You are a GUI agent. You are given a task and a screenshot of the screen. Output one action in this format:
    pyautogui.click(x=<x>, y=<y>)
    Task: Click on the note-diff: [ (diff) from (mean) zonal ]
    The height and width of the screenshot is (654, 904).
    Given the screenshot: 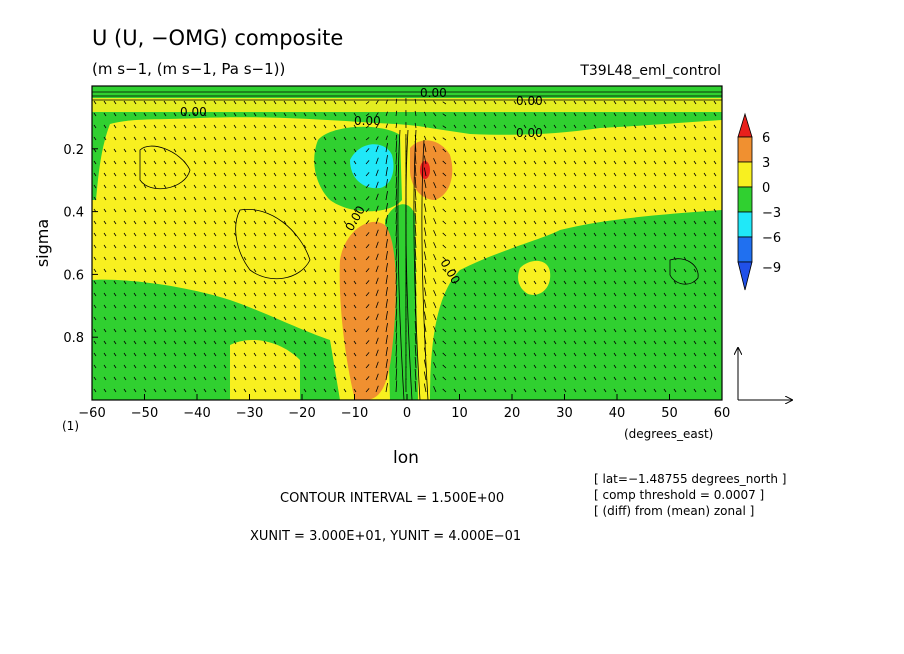 What is the action you would take?
    pyautogui.click(x=674, y=511)
    